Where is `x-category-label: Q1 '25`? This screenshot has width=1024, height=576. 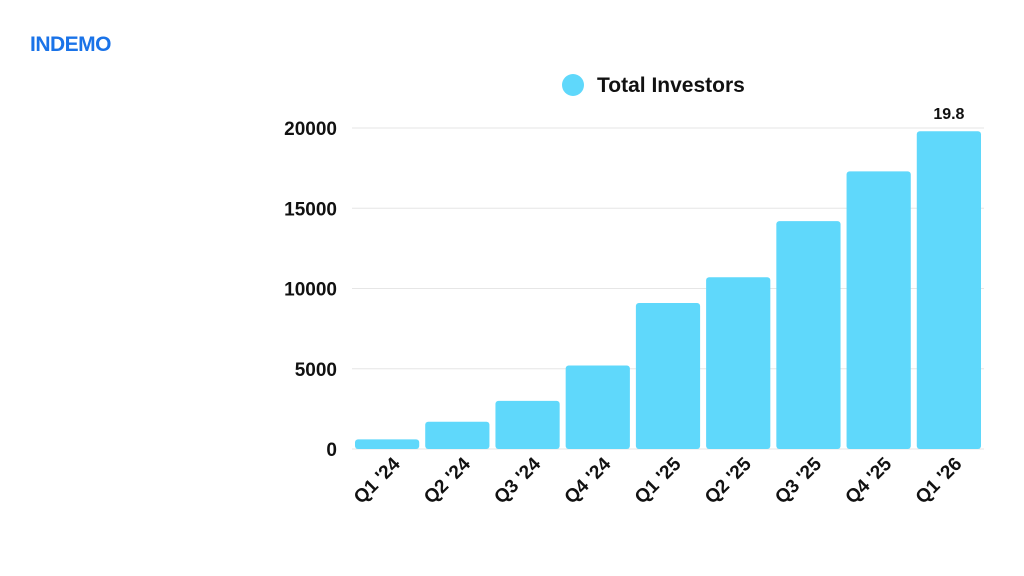 x-category-label: Q1 '25 is located at coordinates (658, 480).